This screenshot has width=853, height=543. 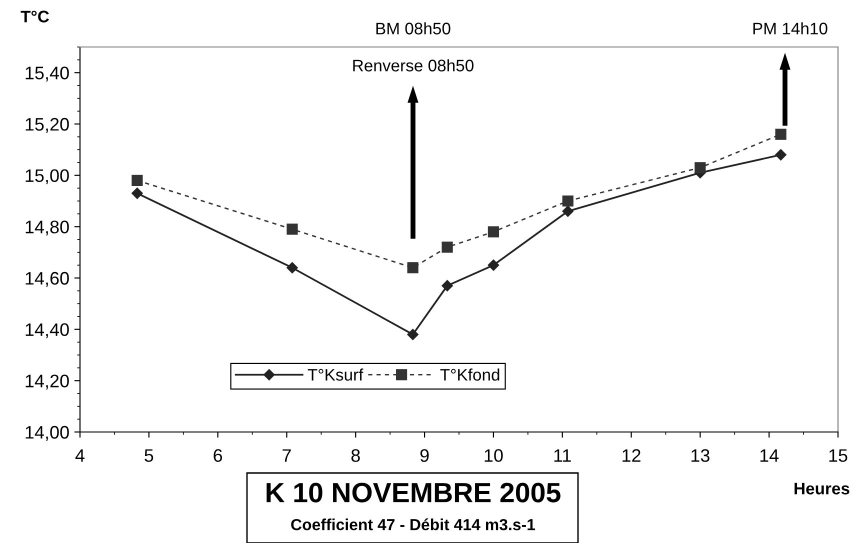 I want to click on x-tick-label: 15, so click(x=838, y=455).